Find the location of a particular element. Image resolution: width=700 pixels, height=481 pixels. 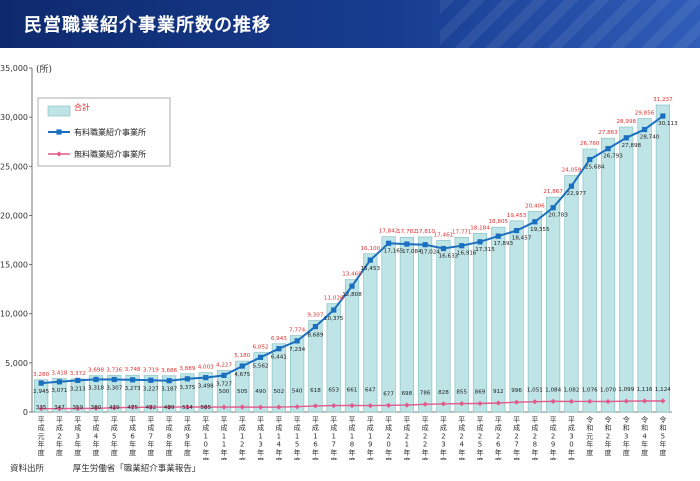

label-total: 3,372 is located at coordinates (78, 374).